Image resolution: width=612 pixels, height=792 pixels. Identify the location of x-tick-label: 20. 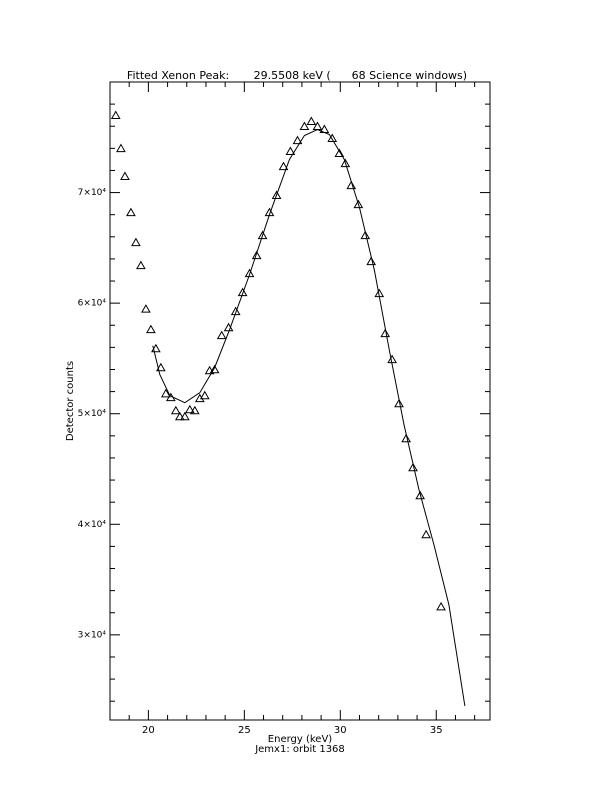
(148, 730).